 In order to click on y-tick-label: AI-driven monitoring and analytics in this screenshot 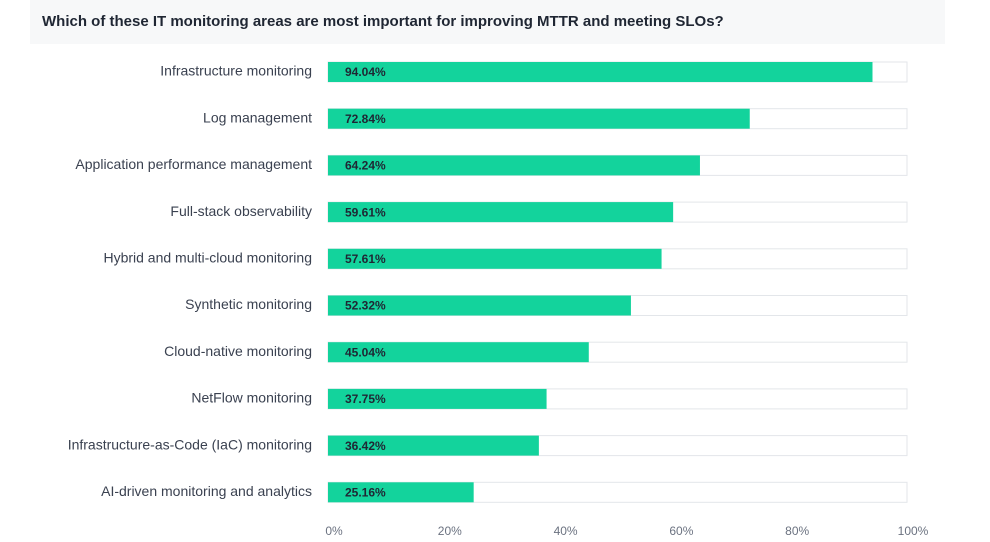, I will do `click(206, 491)`.